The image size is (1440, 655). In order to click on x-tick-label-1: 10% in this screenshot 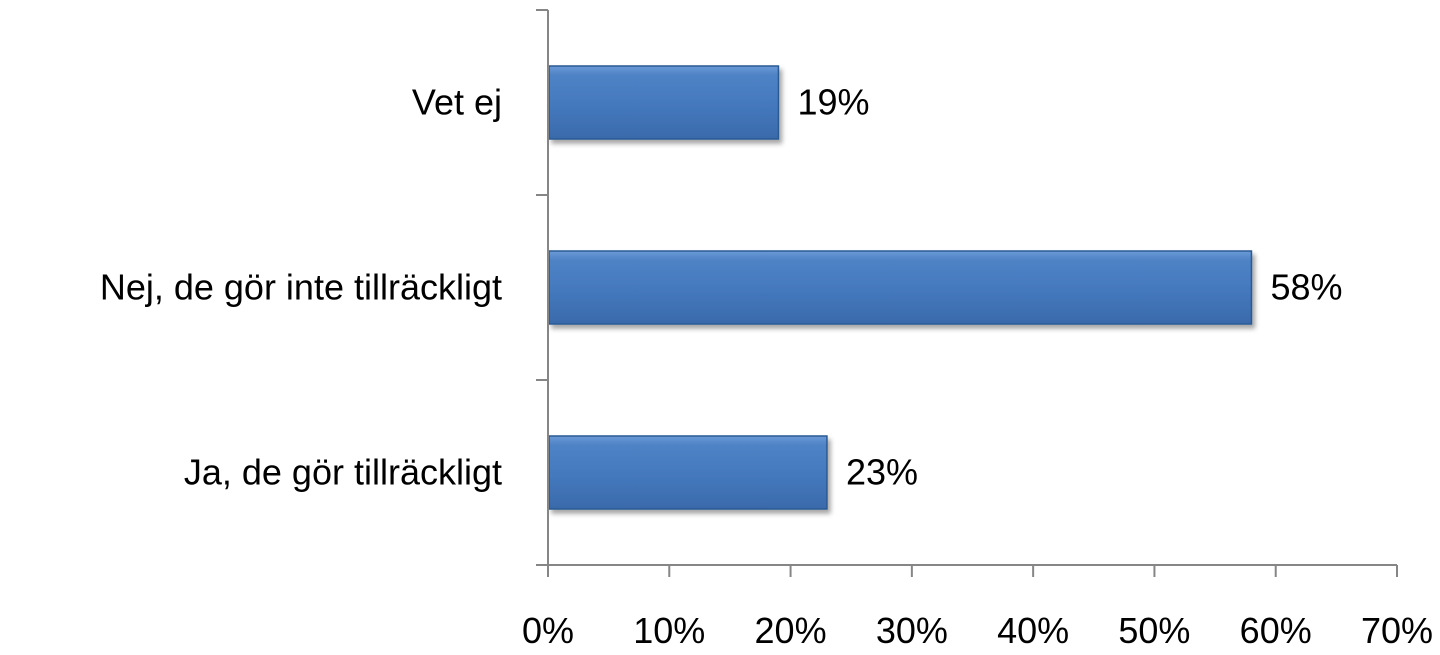, I will do `click(669, 630)`.